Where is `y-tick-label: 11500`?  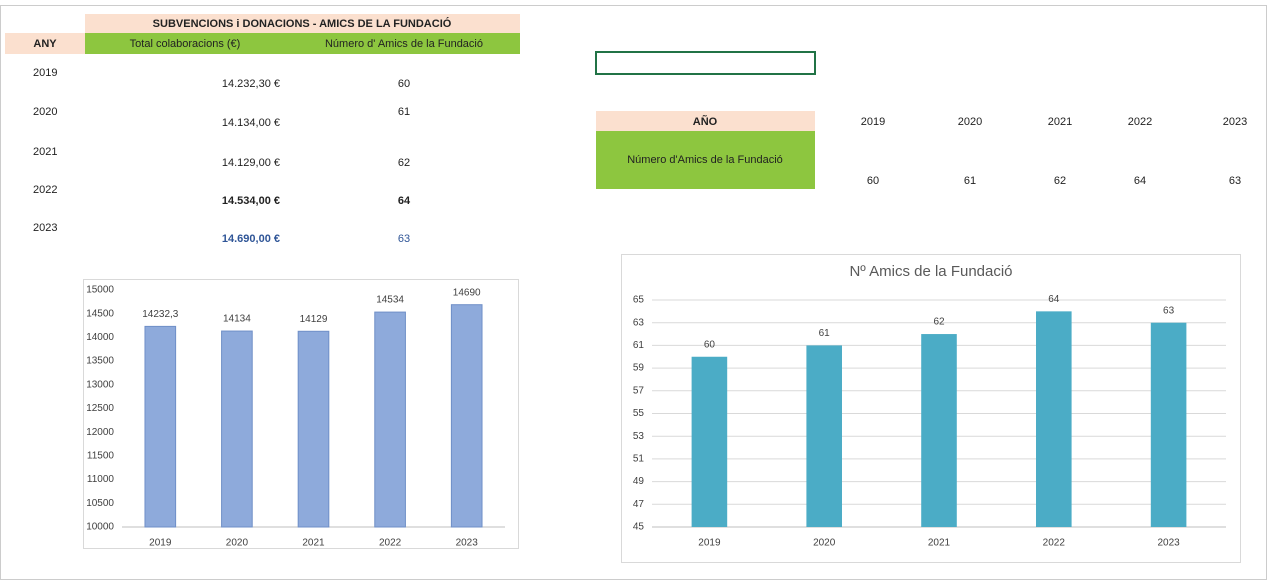 y-tick-label: 11500 is located at coordinates (101, 456).